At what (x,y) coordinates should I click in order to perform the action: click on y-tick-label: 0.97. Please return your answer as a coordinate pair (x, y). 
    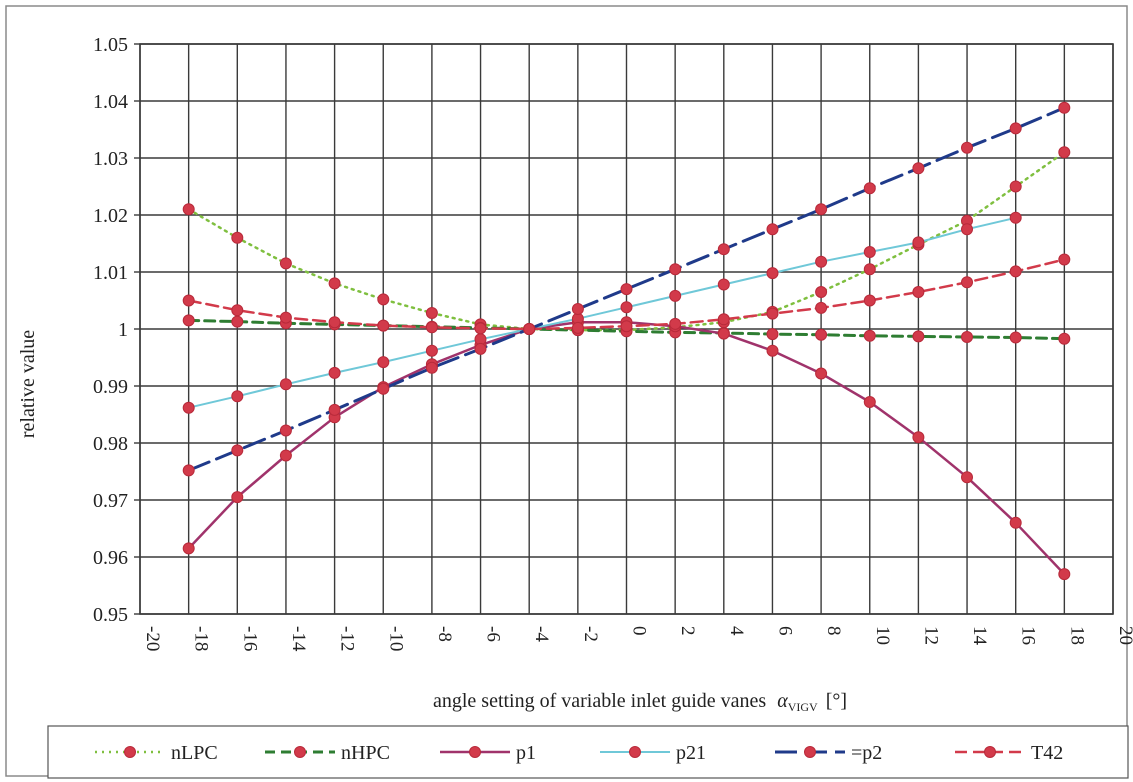
    Looking at the image, I should click on (110, 501).